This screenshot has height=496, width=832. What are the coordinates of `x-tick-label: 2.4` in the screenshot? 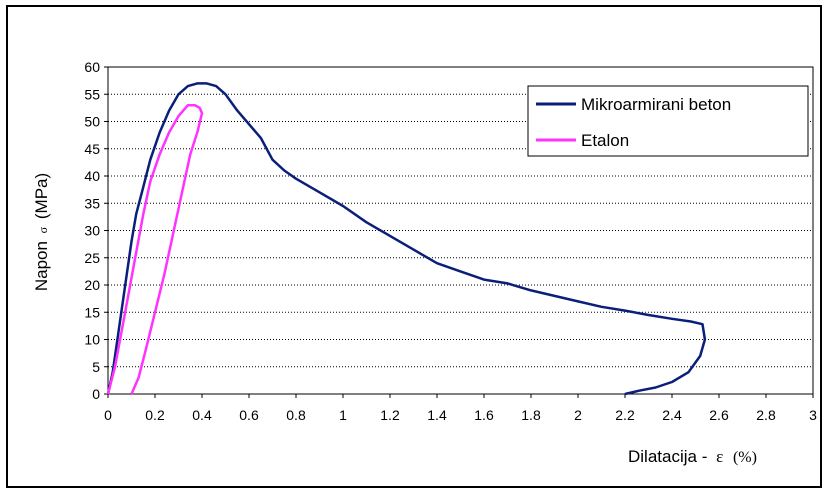 It's located at (672, 415).